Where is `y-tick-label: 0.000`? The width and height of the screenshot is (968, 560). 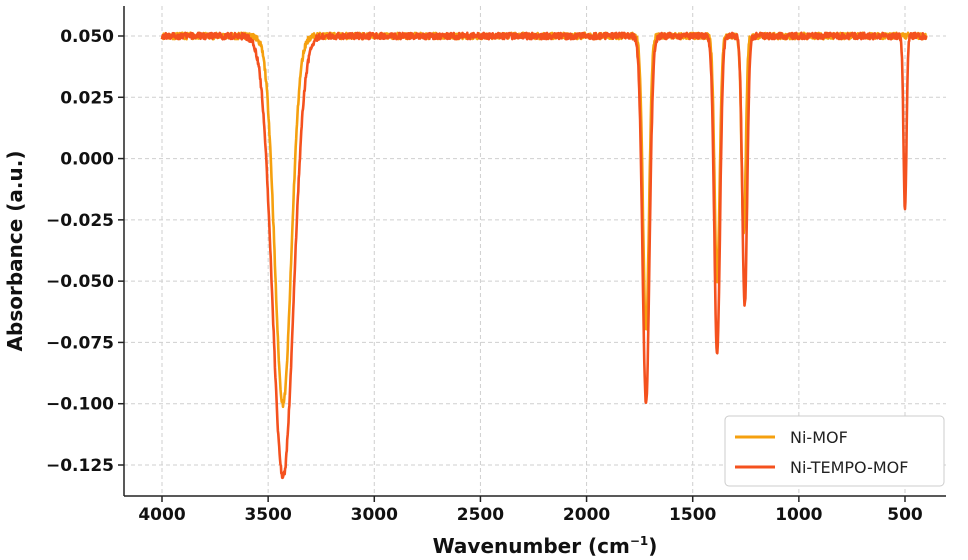 y-tick-label: 0.000 is located at coordinates (87, 160).